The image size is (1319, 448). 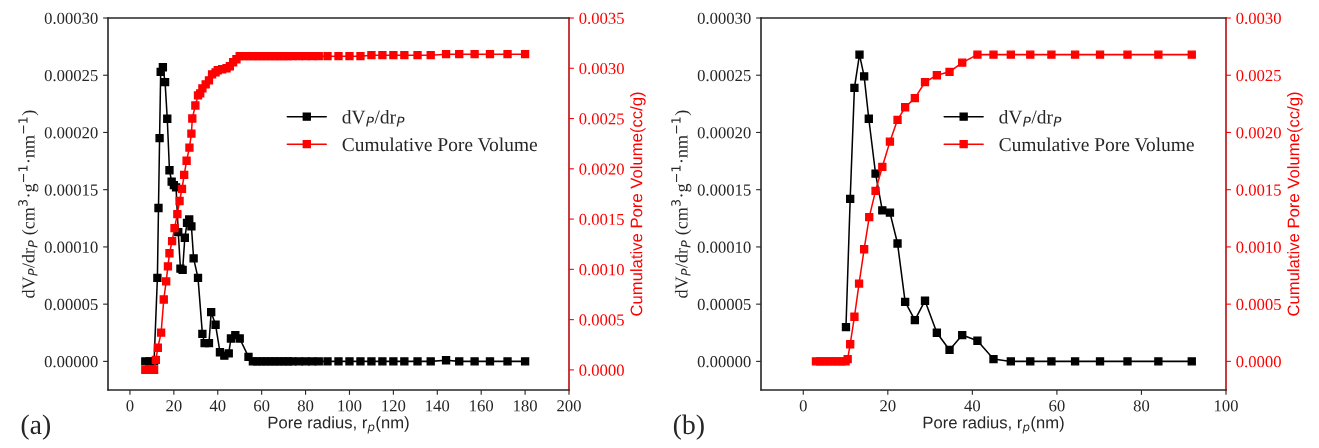 I want to click on y-tick-label: 0.00005, so click(x=71, y=304).